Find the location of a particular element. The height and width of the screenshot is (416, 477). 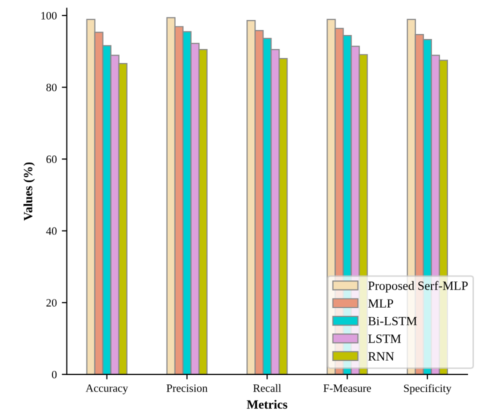

legend-label: LSTM is located at coordinates (384, 338).